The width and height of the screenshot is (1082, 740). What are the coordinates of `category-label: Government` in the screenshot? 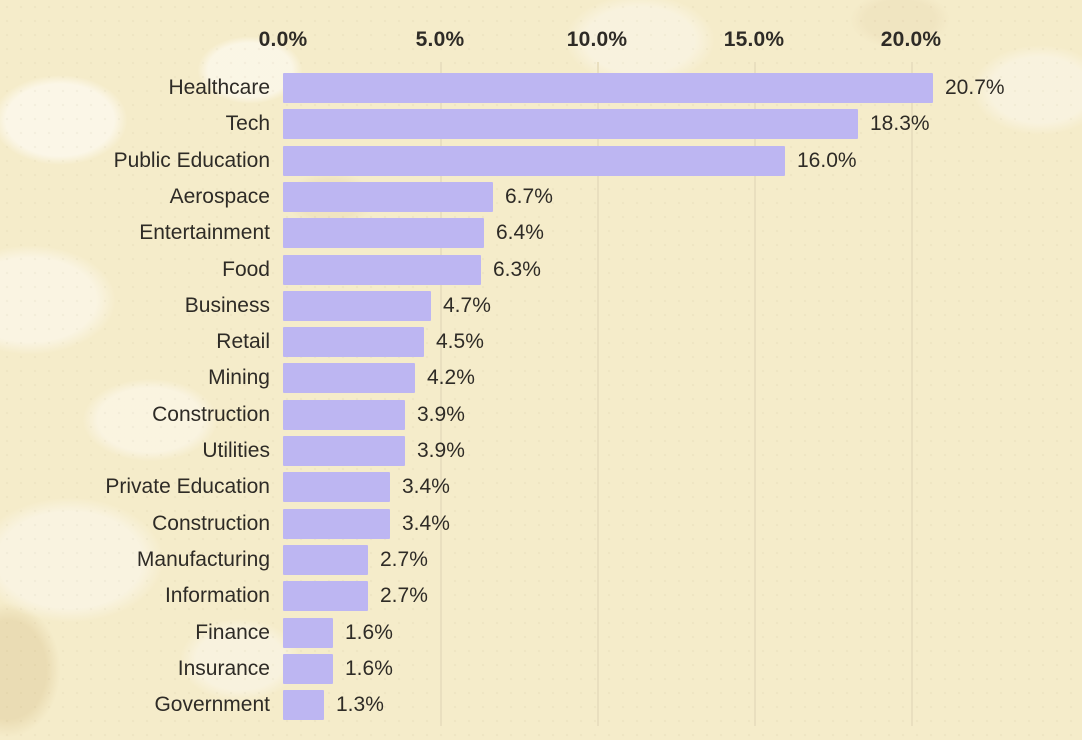 It's located at (212, 704).